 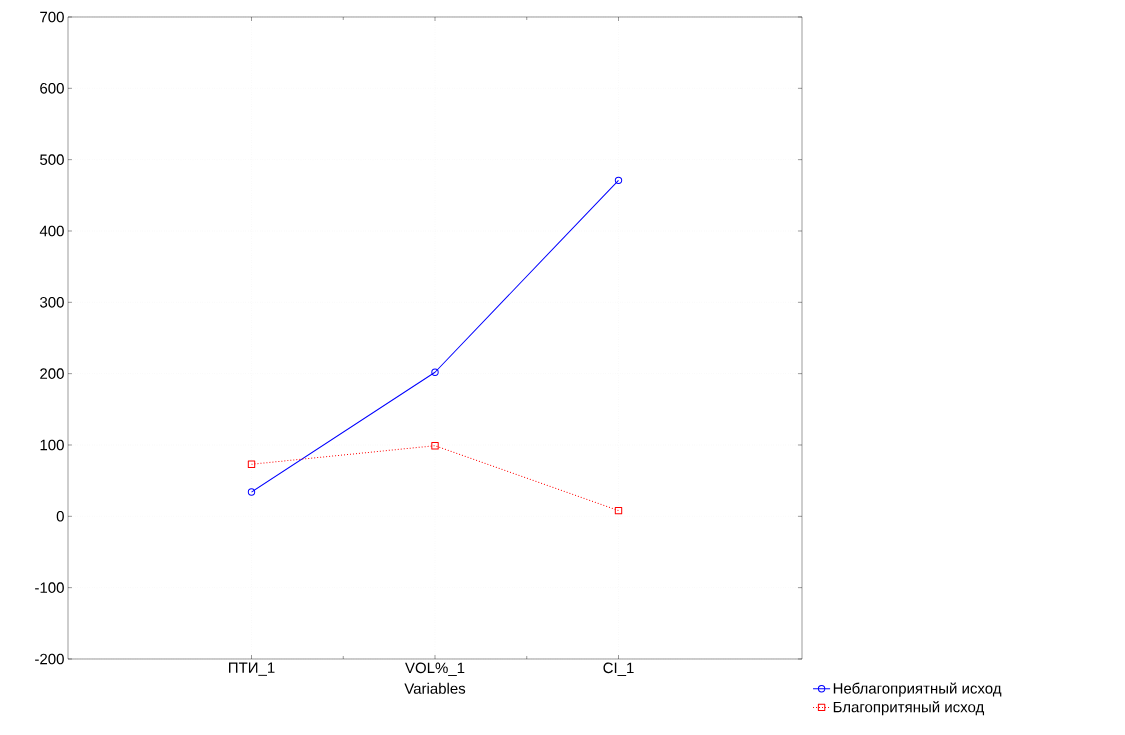 What do you see at coordinates (52, 159) in the screenshot?
I see `y-tick-label: 500` at bounding box center [52, 159].